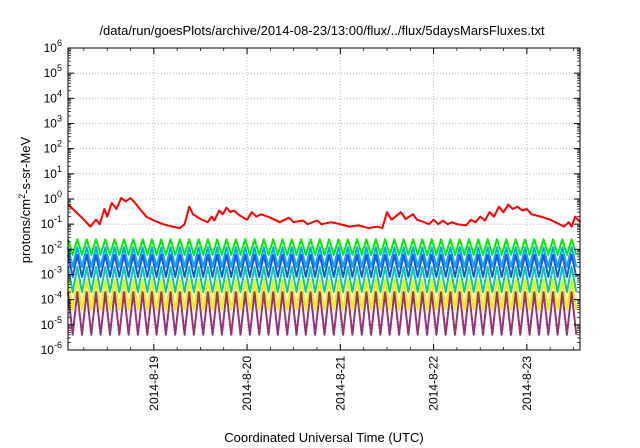 The image size is (640, 448). I want to click on x-tick-label: 2014-8-21, so click(340, 383).